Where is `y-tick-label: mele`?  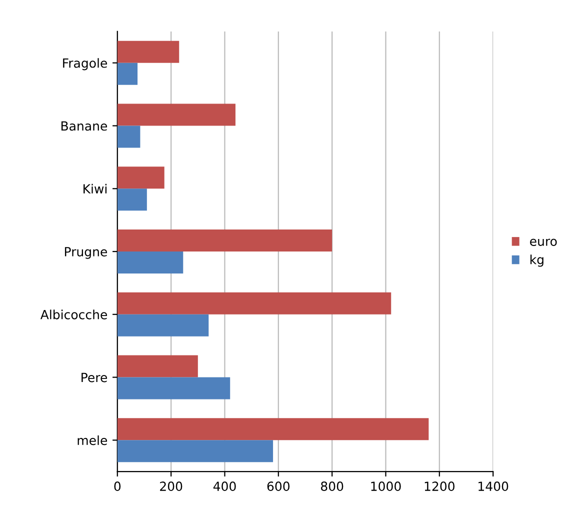 y-tick-label: mele is located at coordinates (93, 440).